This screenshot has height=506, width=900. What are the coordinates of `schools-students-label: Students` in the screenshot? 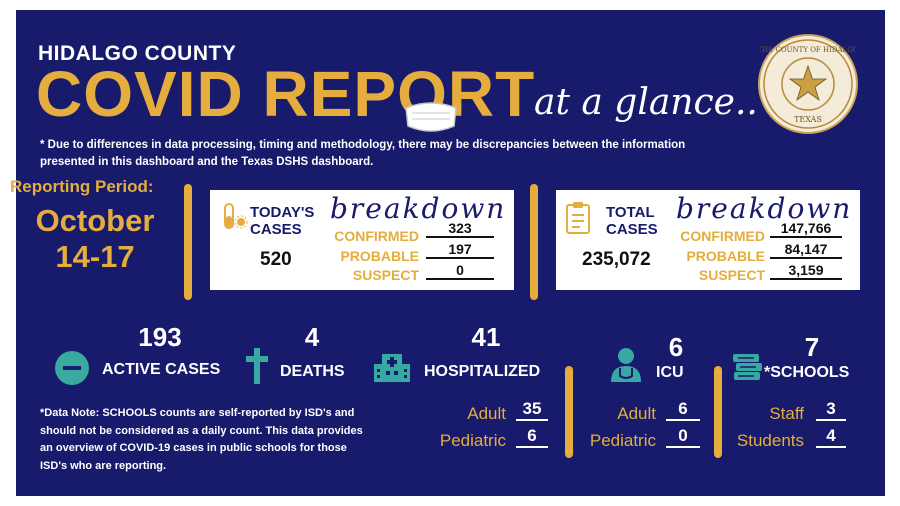 It's located at (770, 440).